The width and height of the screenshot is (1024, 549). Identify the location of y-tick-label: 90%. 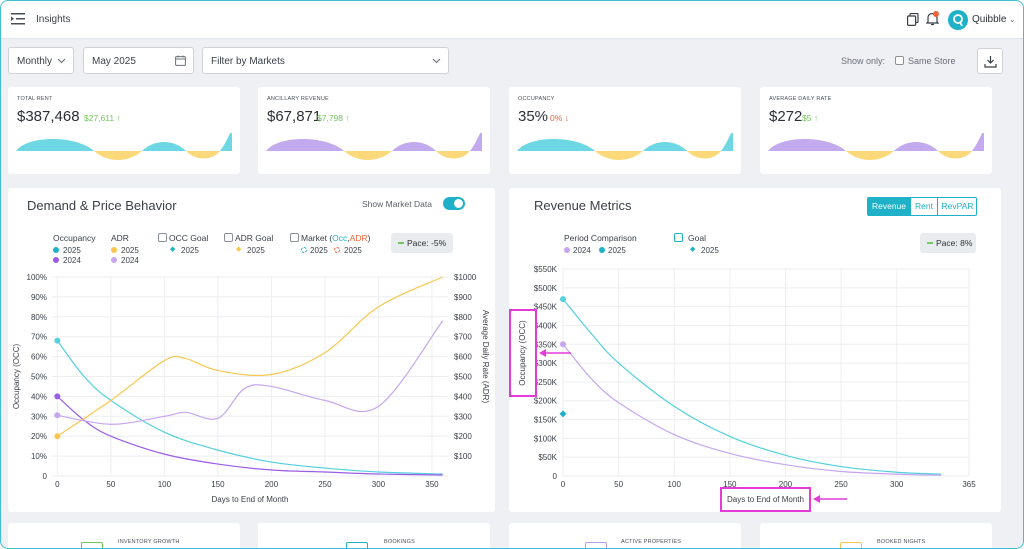
(39, 297).